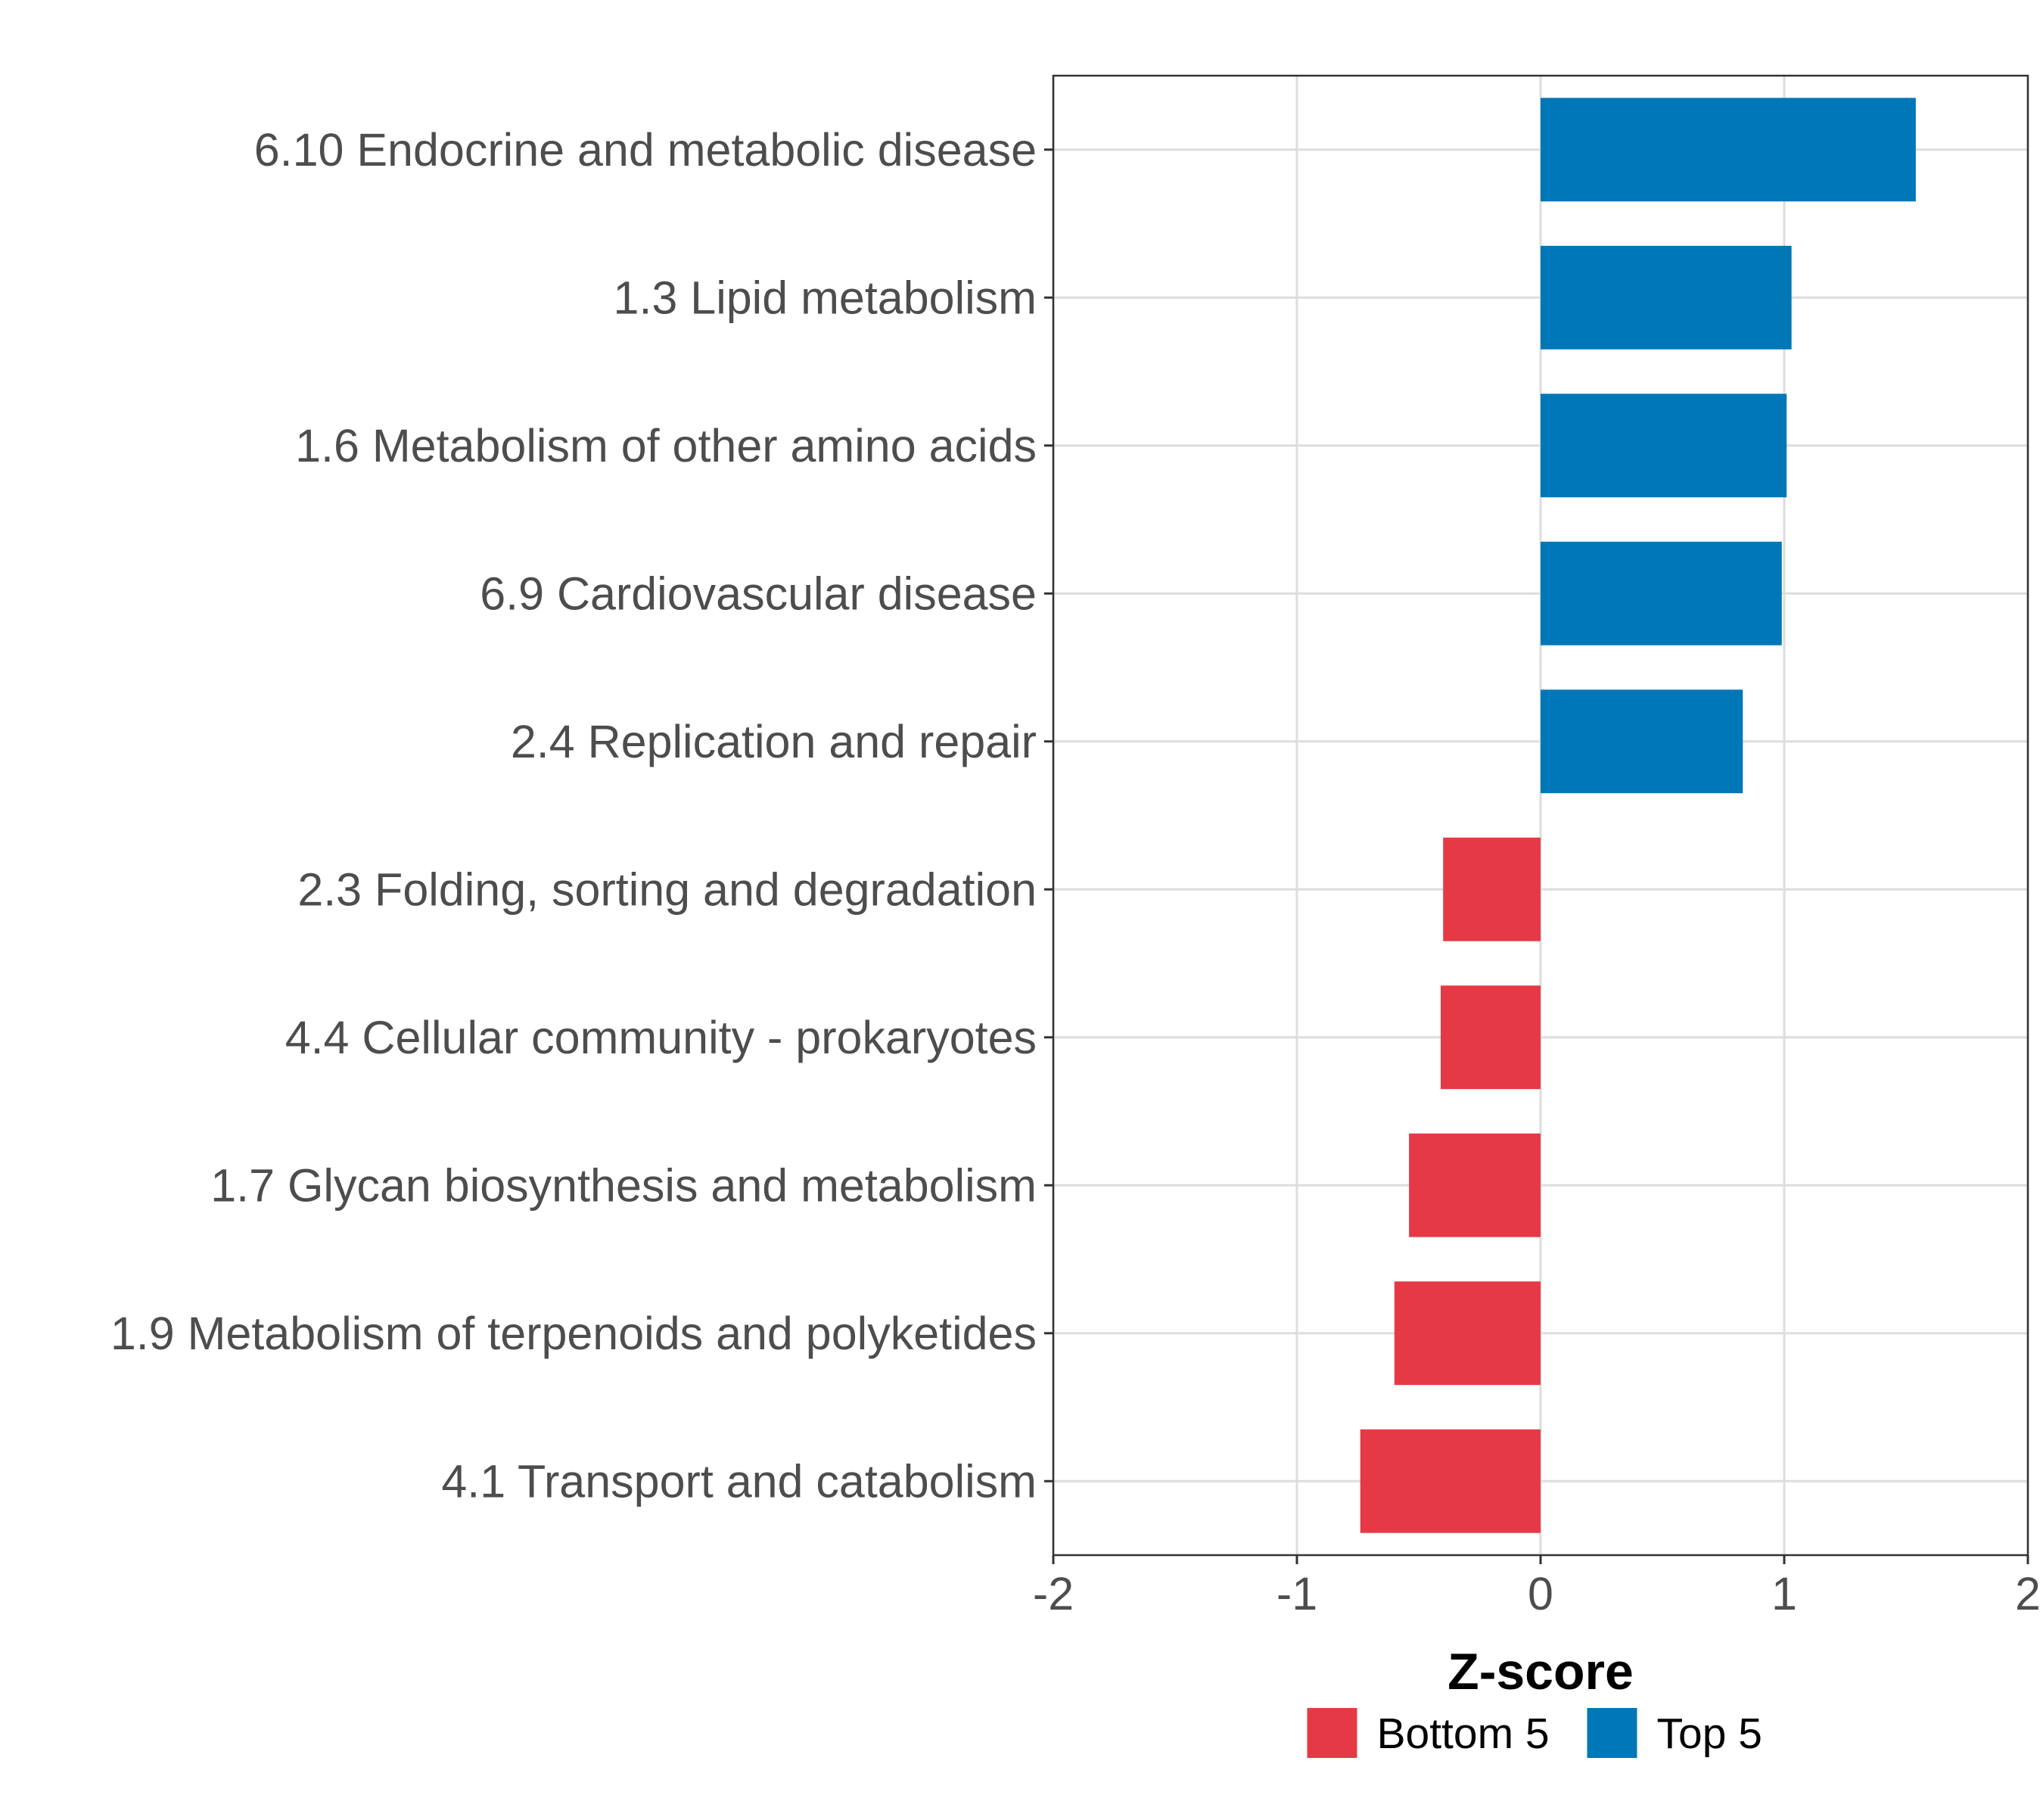 The height and width of the screenshot is (1820, 2043). I want to click on category-label: 1.3 Lipid metabolism, so click(826, 297).